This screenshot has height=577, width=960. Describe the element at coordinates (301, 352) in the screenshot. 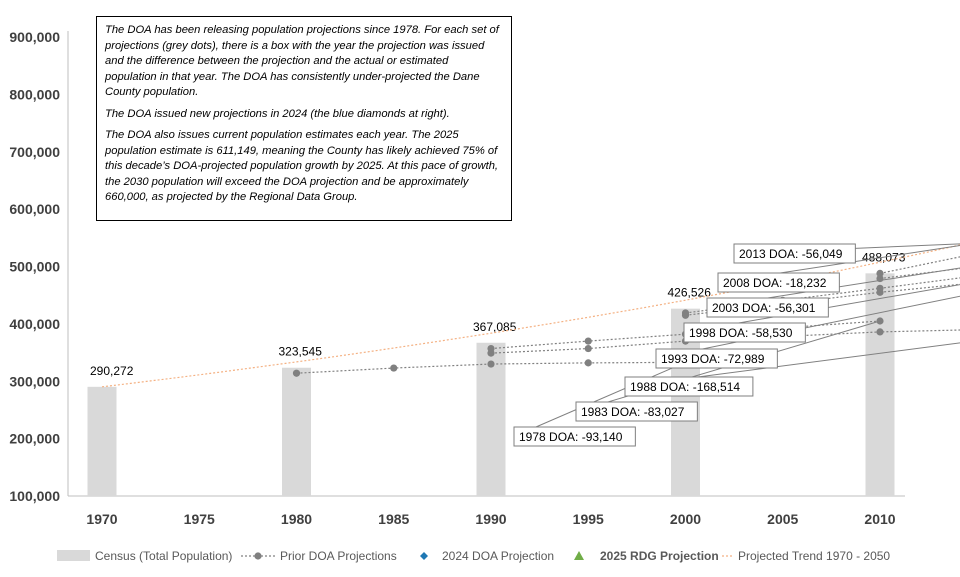

I see `census-value-label: 323,545` at that location.